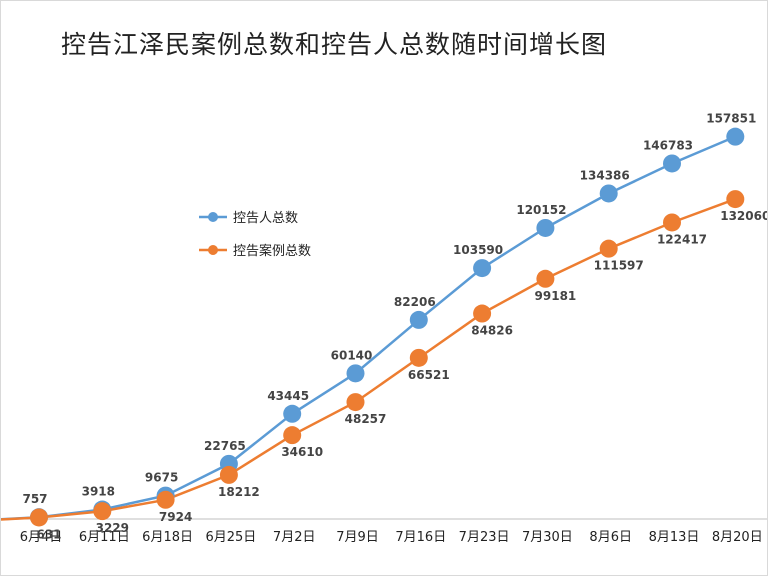 The height and width of the screenshot is (576, 768). I want to click on x-tick-label: 7月16日, so click(420, 537).